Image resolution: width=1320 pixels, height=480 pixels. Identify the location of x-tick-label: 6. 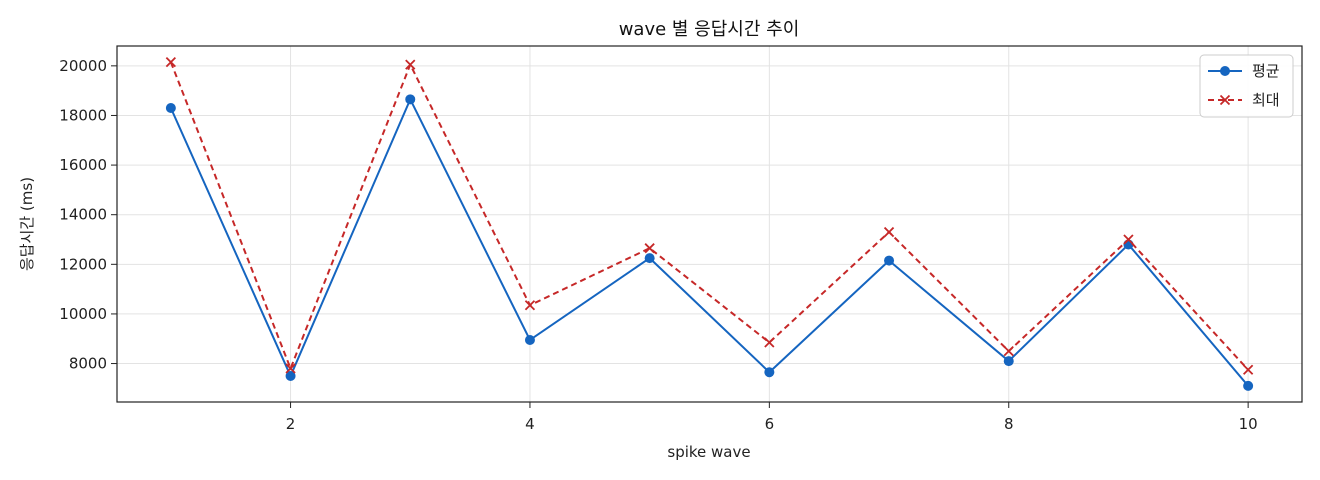
(770, 424).